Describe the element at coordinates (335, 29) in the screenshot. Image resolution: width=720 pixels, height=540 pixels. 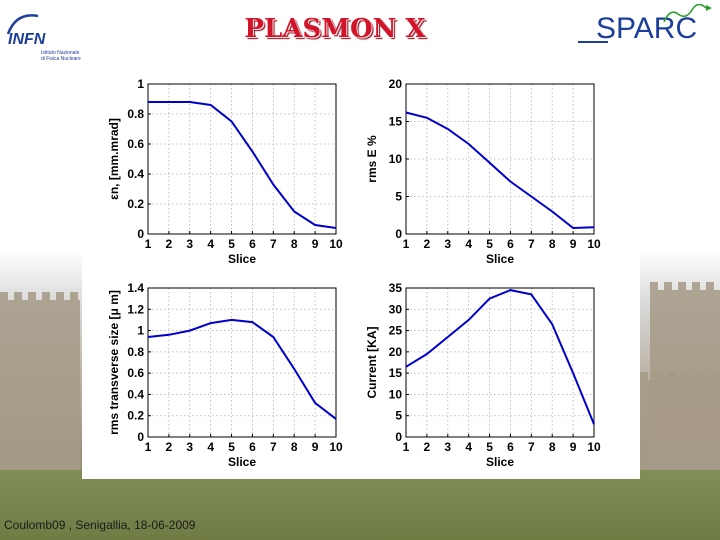
I see `slide-title: PLASMON X` at that location.